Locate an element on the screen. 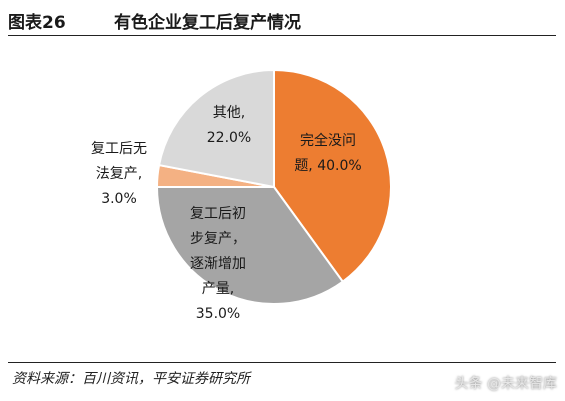  figure-title: 有色企业复工后复产情况 is located at coordinates (207, 23).